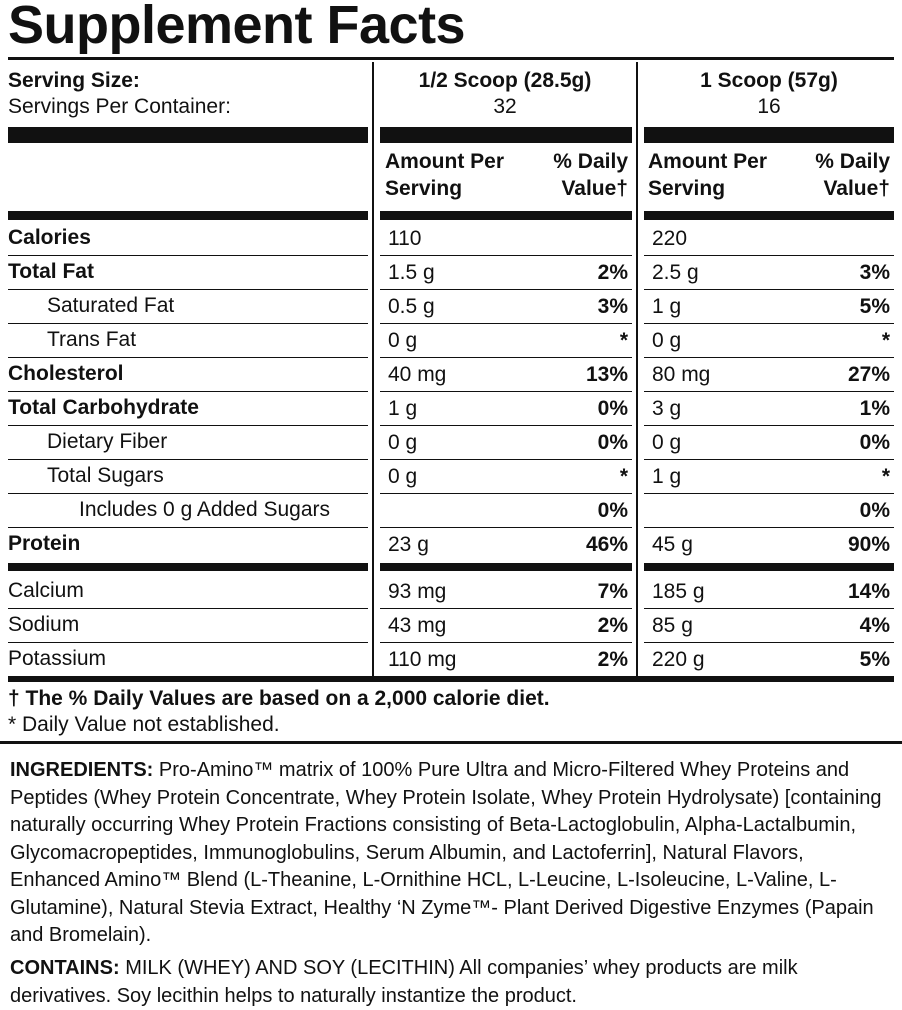 This screenshot has width=902, height=1010. Describe the element at coordinates (92, 339) in the screenshot. I see `nutrient-name: Trans Fat` at that location.